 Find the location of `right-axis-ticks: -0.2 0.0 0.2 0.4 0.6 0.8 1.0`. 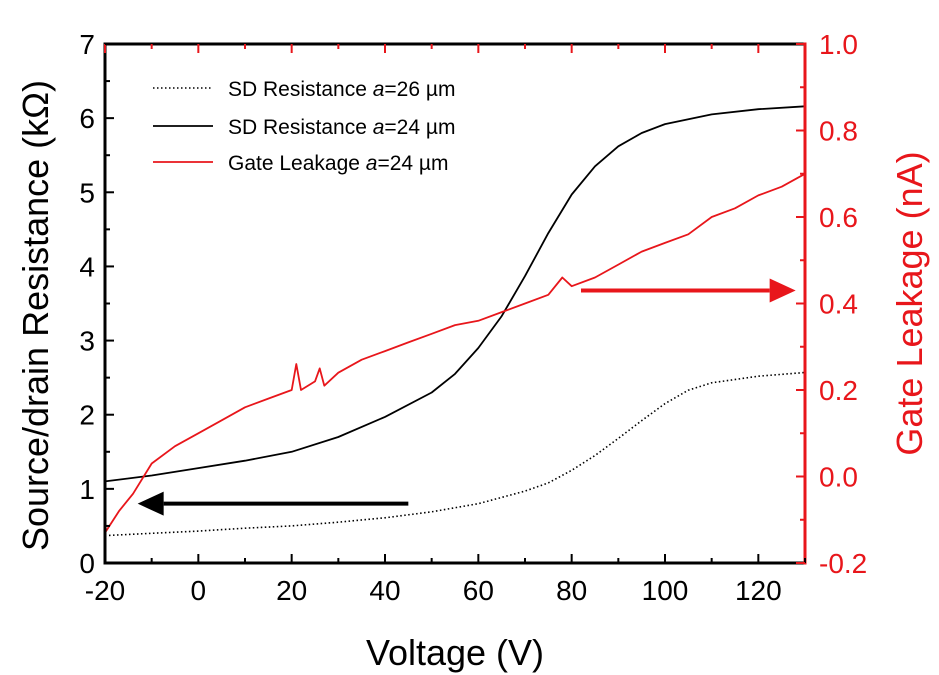

right-axis-ticks: -0.2 0.0 0.2 0.4 0.6 0.8 1.0 is located at coordinates (831, 304).